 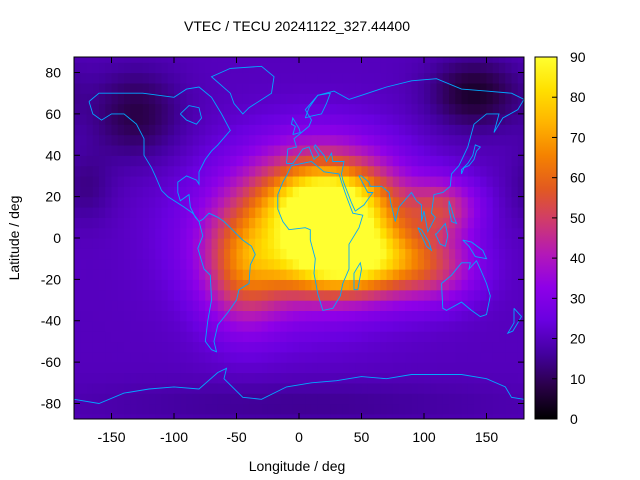 What do you see at coordinates (357, 276) in the screenshot?
I see `coastline-madagascar` at bounding box center [357, 276].